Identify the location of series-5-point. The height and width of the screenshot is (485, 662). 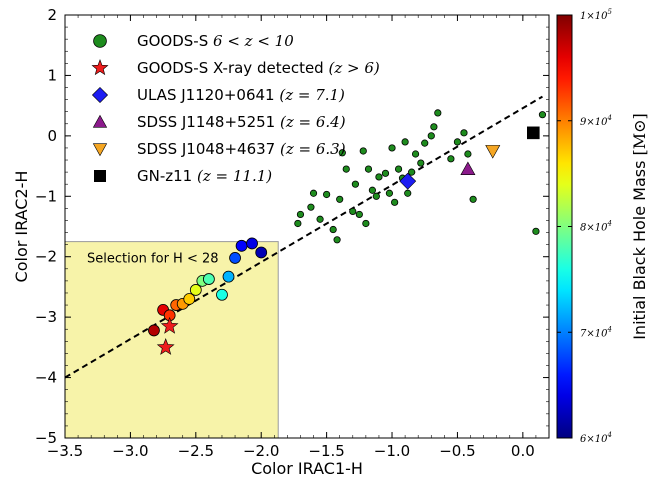
(533, 133).